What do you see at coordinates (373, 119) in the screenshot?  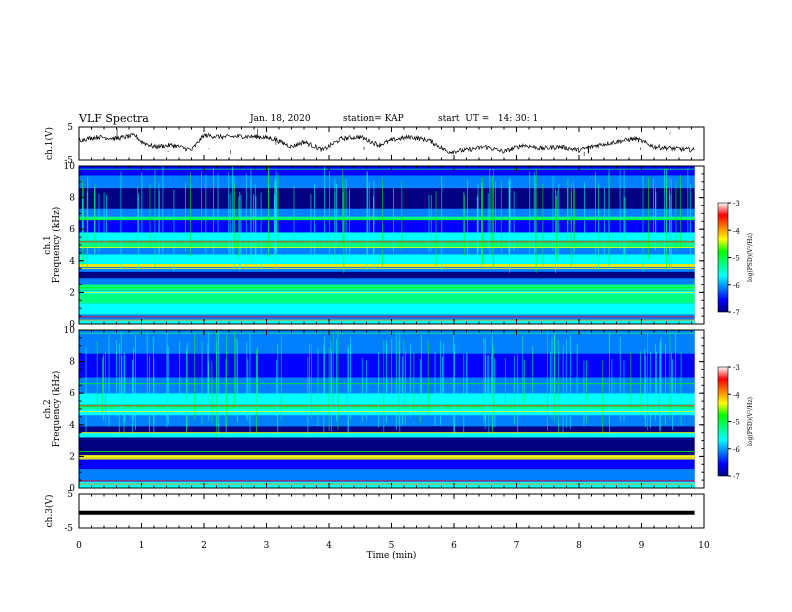 I see `figure-station: station= KAP` at bounding box center [373, 119].